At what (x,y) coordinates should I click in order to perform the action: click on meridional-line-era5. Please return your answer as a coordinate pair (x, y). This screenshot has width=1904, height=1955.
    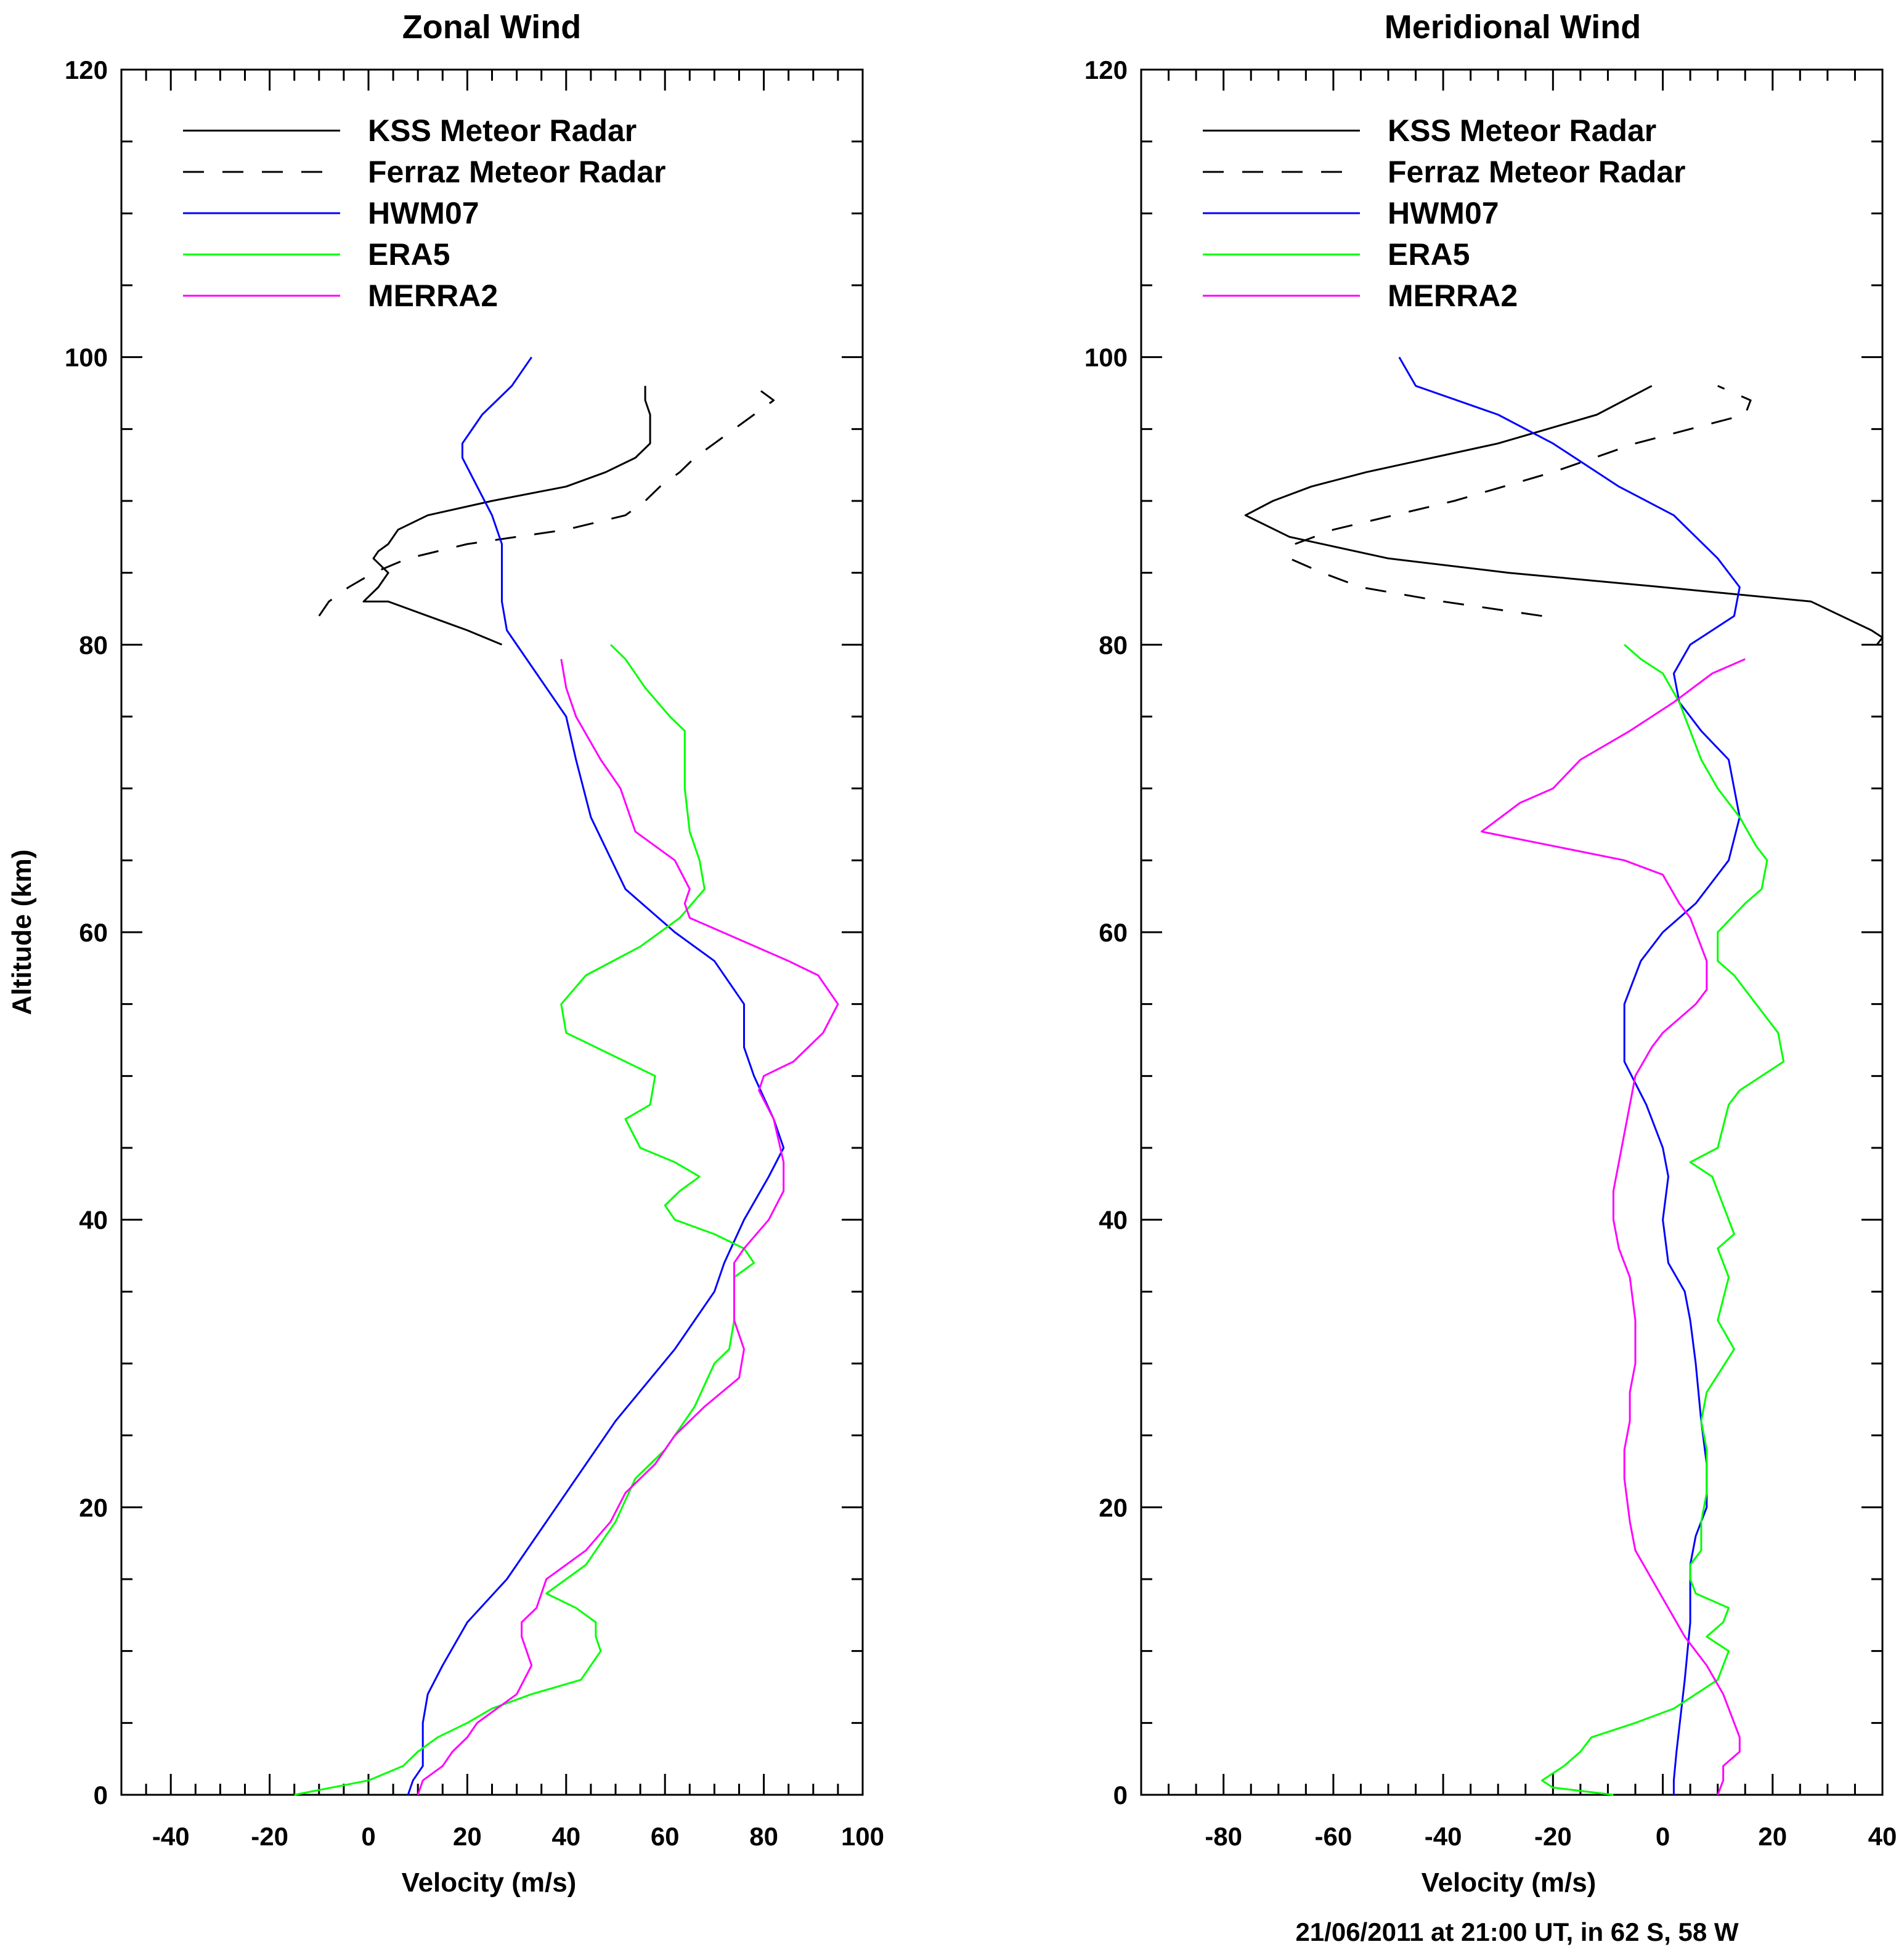
    Looking at the image, I should click on (1663, 1220).